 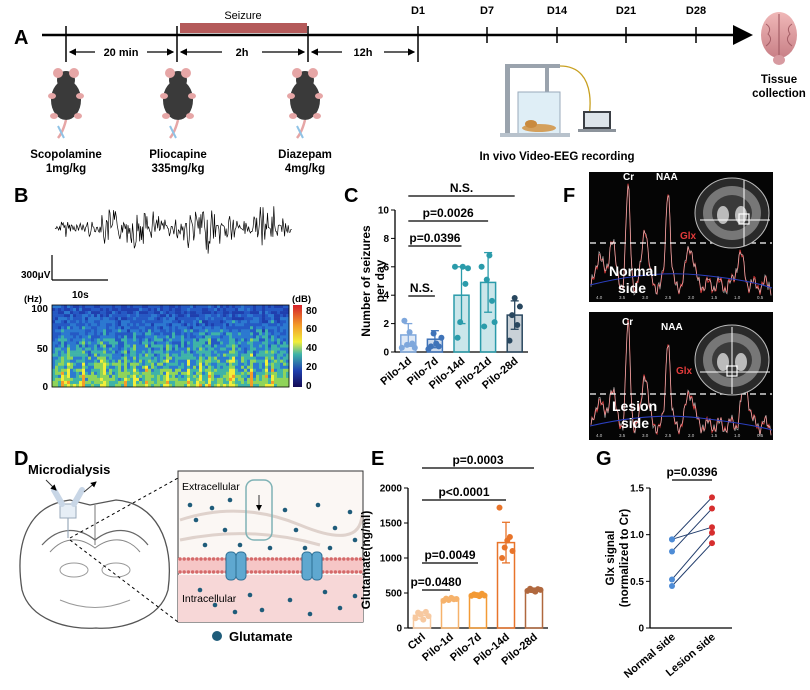 What do you see at coordinates (632, 288) in the screenshot?
I see `normal-side-label: side` at bounding box center [632, 288].